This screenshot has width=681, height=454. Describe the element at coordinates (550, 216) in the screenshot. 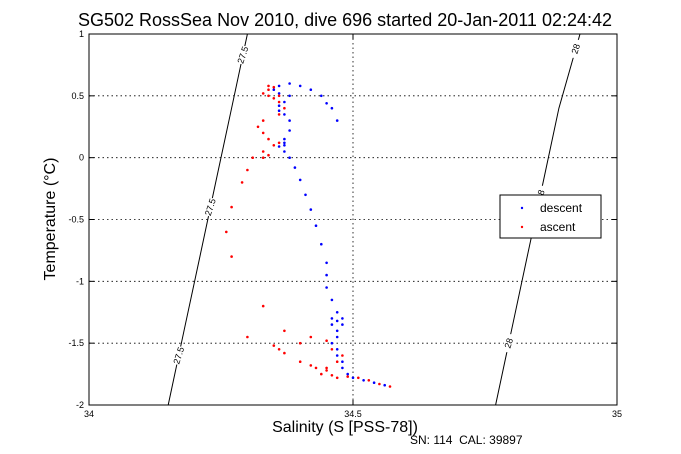

I see `legend: descent ascent` at that location.